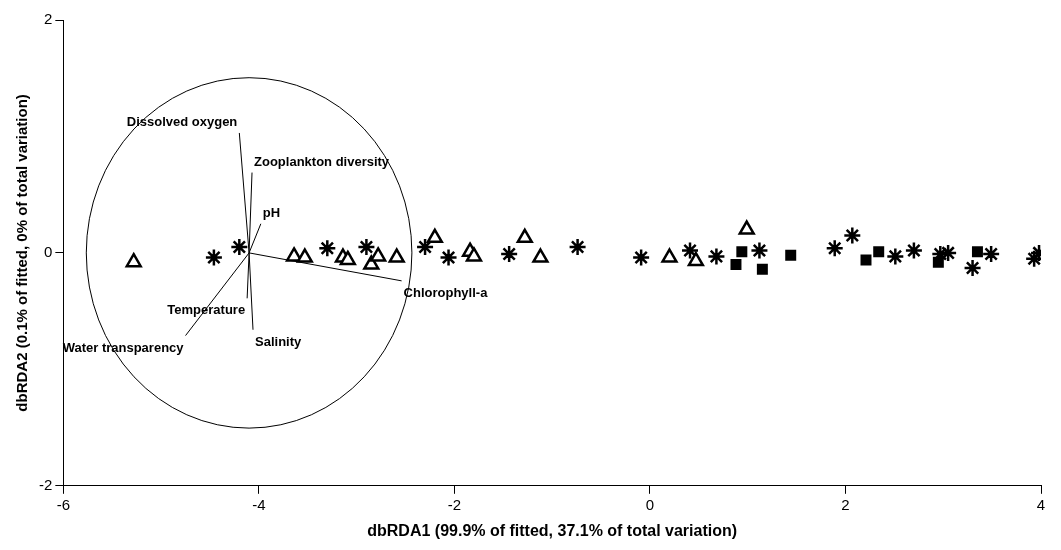 This screenshot has height=550, width=1061. What do you see at coordinates (1041, 504) in the screenshot?
I see `x-tick-label: 4` at bounding box center [1041, 504].